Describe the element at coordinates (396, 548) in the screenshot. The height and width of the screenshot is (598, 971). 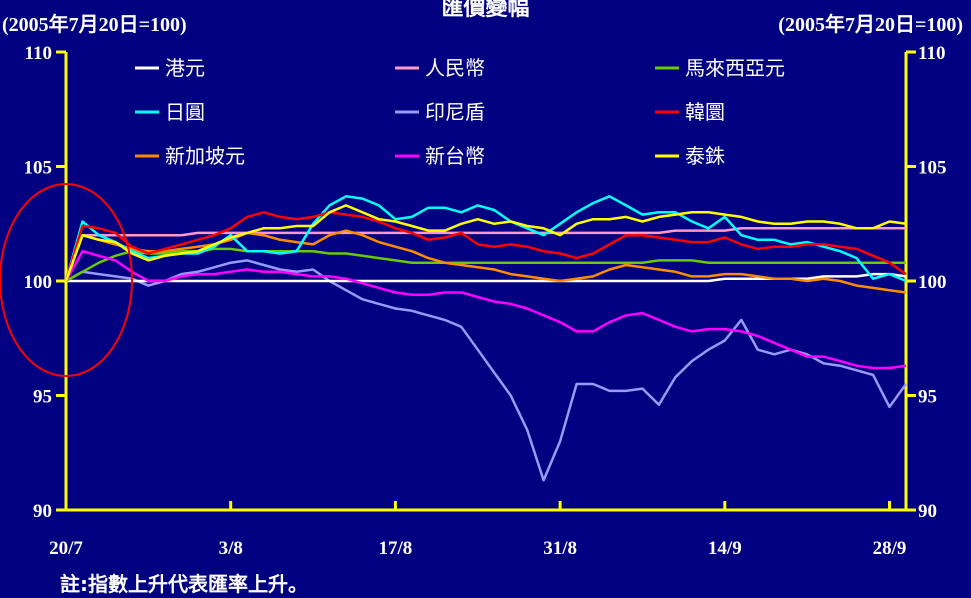
I see `x-tick-label: 17/8` at that location.